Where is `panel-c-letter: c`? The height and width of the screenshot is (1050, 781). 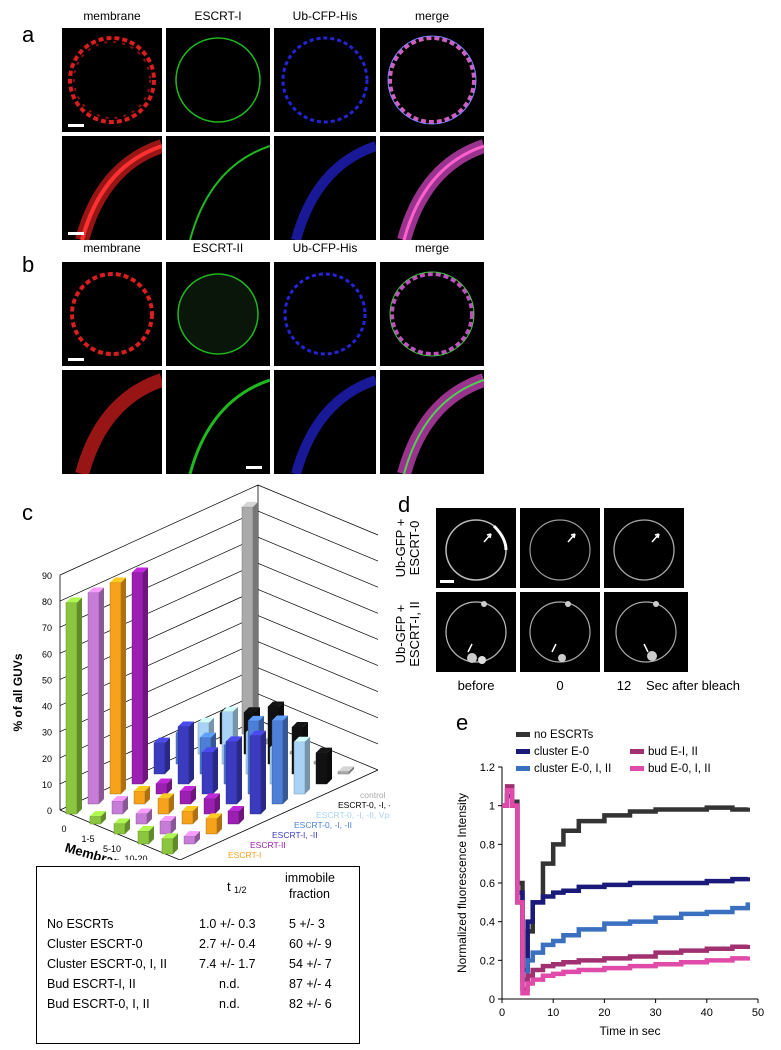 panel-c-letter: c is located at coordinates (27, 512).